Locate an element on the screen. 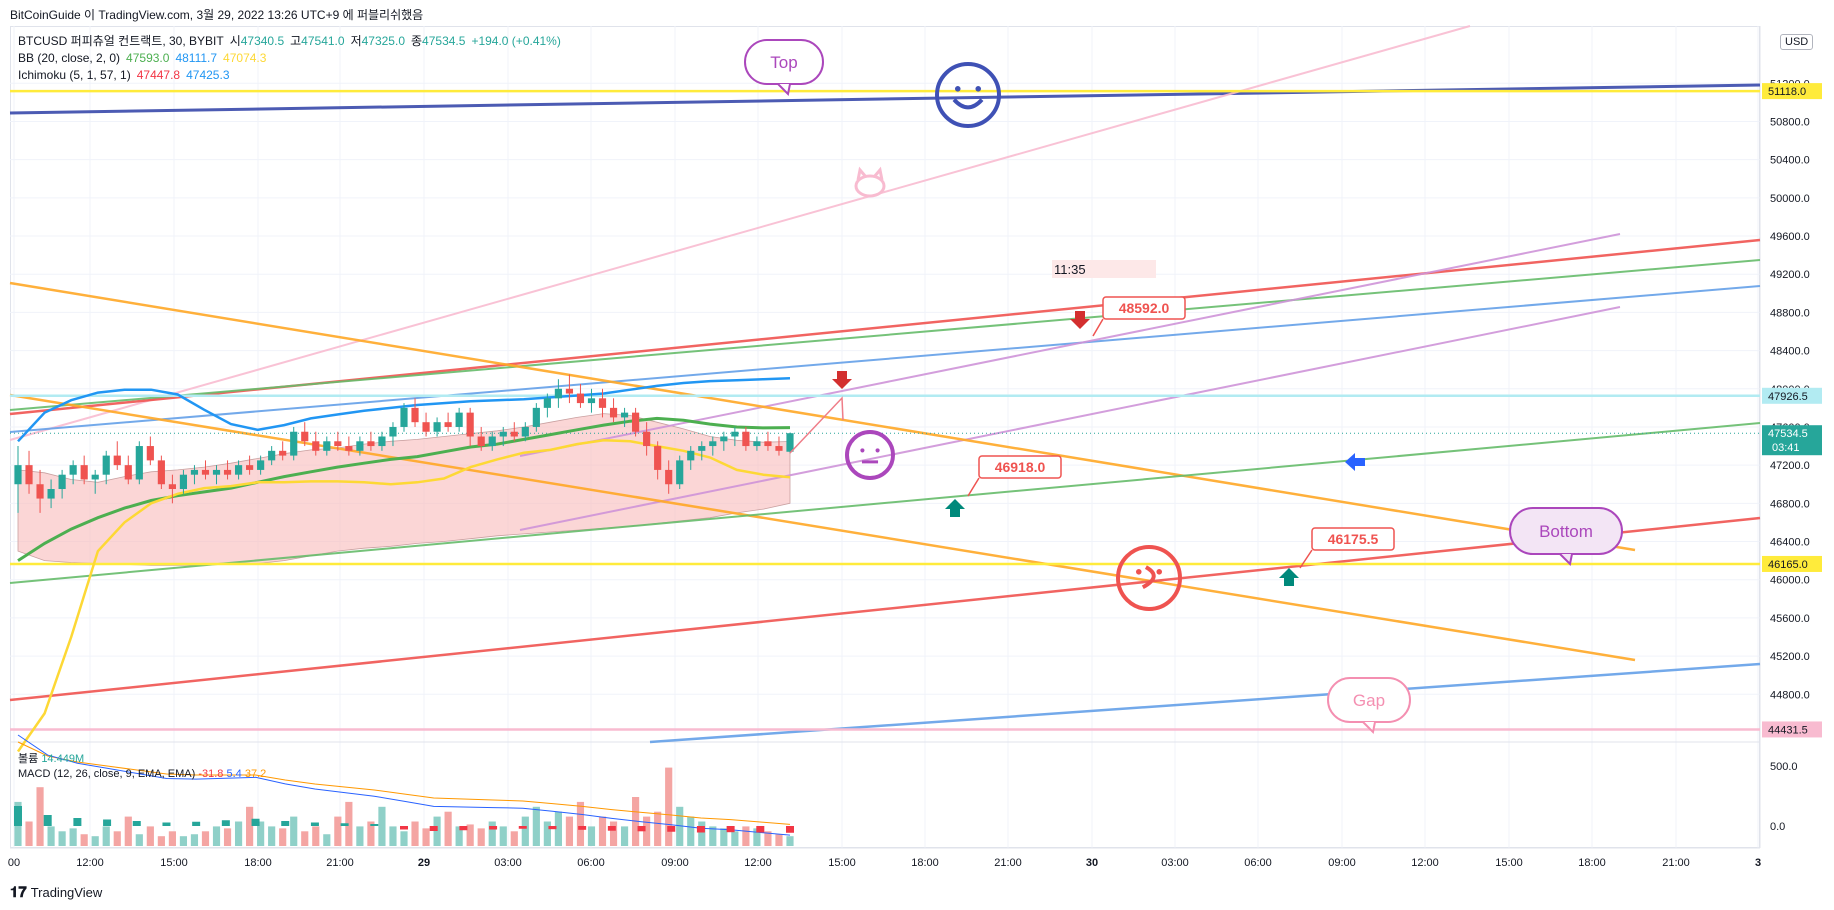  macd-signal-value: 37.2 is located at coordinates (255, 774).